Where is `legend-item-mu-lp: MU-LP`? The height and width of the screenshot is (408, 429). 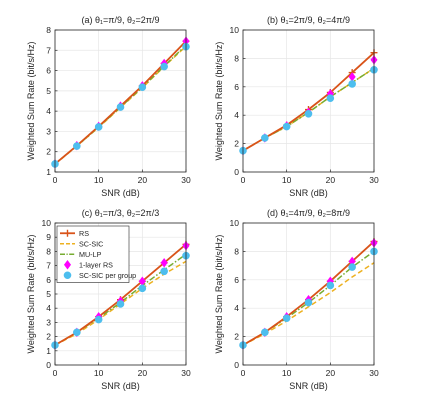
legend-item-mu-lp: MU-LP is located at coordinates (81, 254).